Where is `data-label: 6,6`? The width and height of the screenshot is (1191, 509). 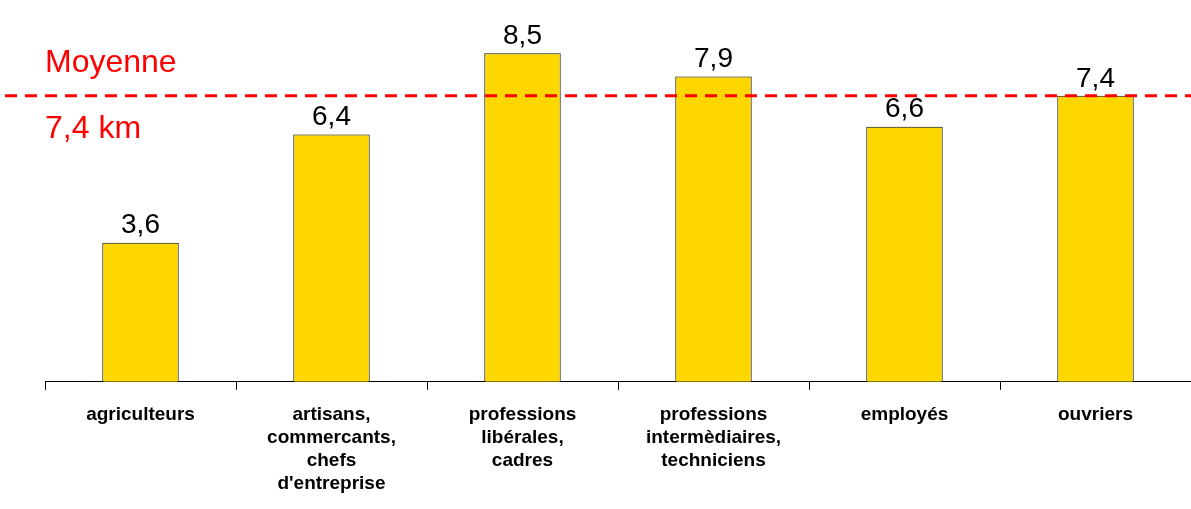 data-label: 6,6 is located at coordinates (904, 108).